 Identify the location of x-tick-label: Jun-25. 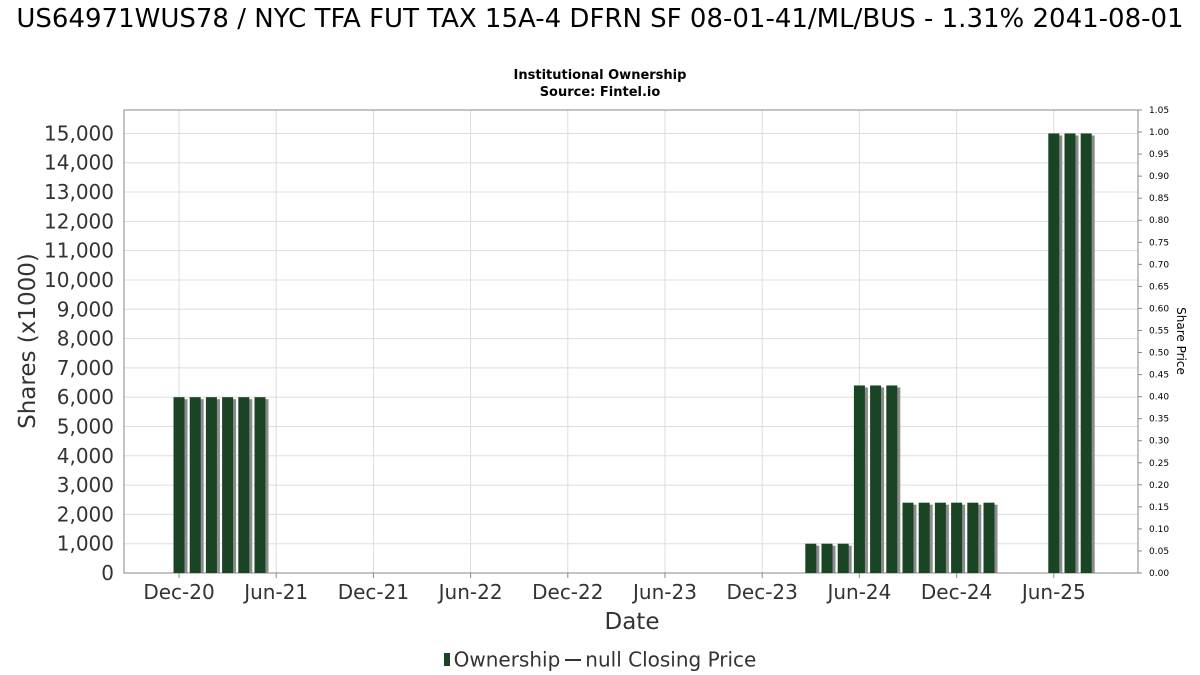
(1053, 592).